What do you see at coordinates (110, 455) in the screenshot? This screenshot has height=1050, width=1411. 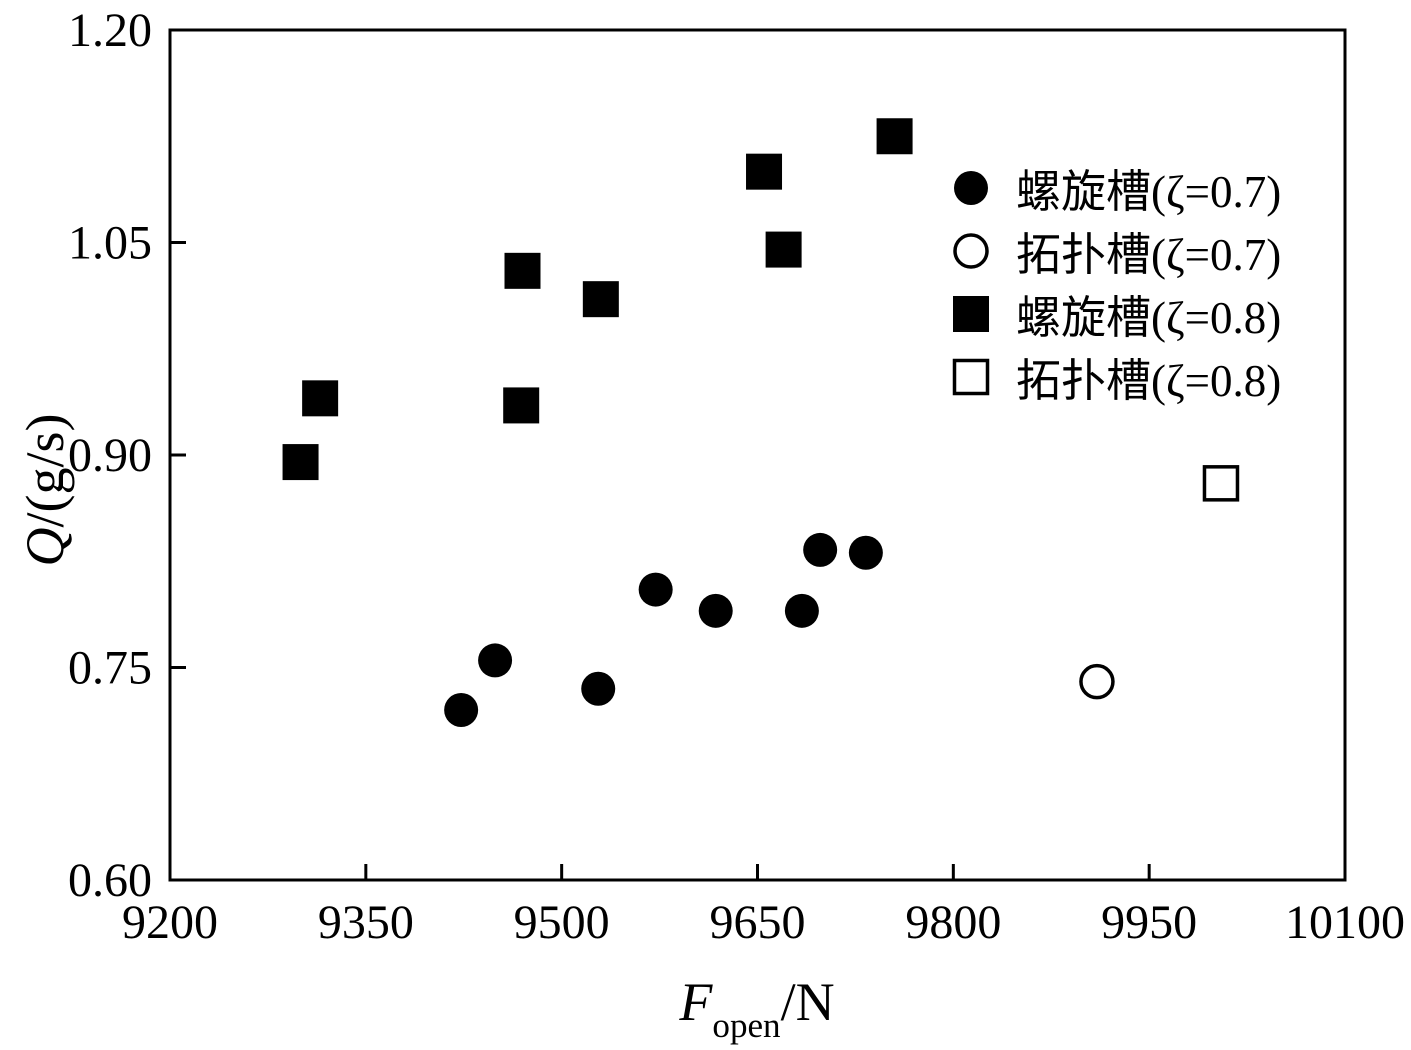 I see `y-tick-label: 0.90` at bounding box center [110, 455].